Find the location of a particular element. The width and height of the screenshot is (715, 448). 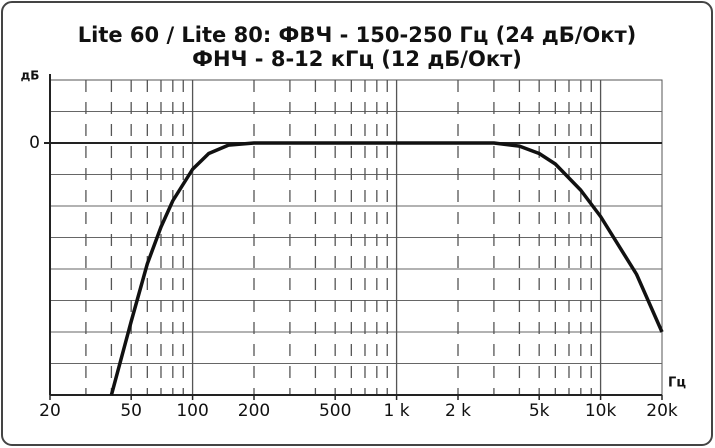

x-axis-label: Гц is located at coordinates (677, 383).